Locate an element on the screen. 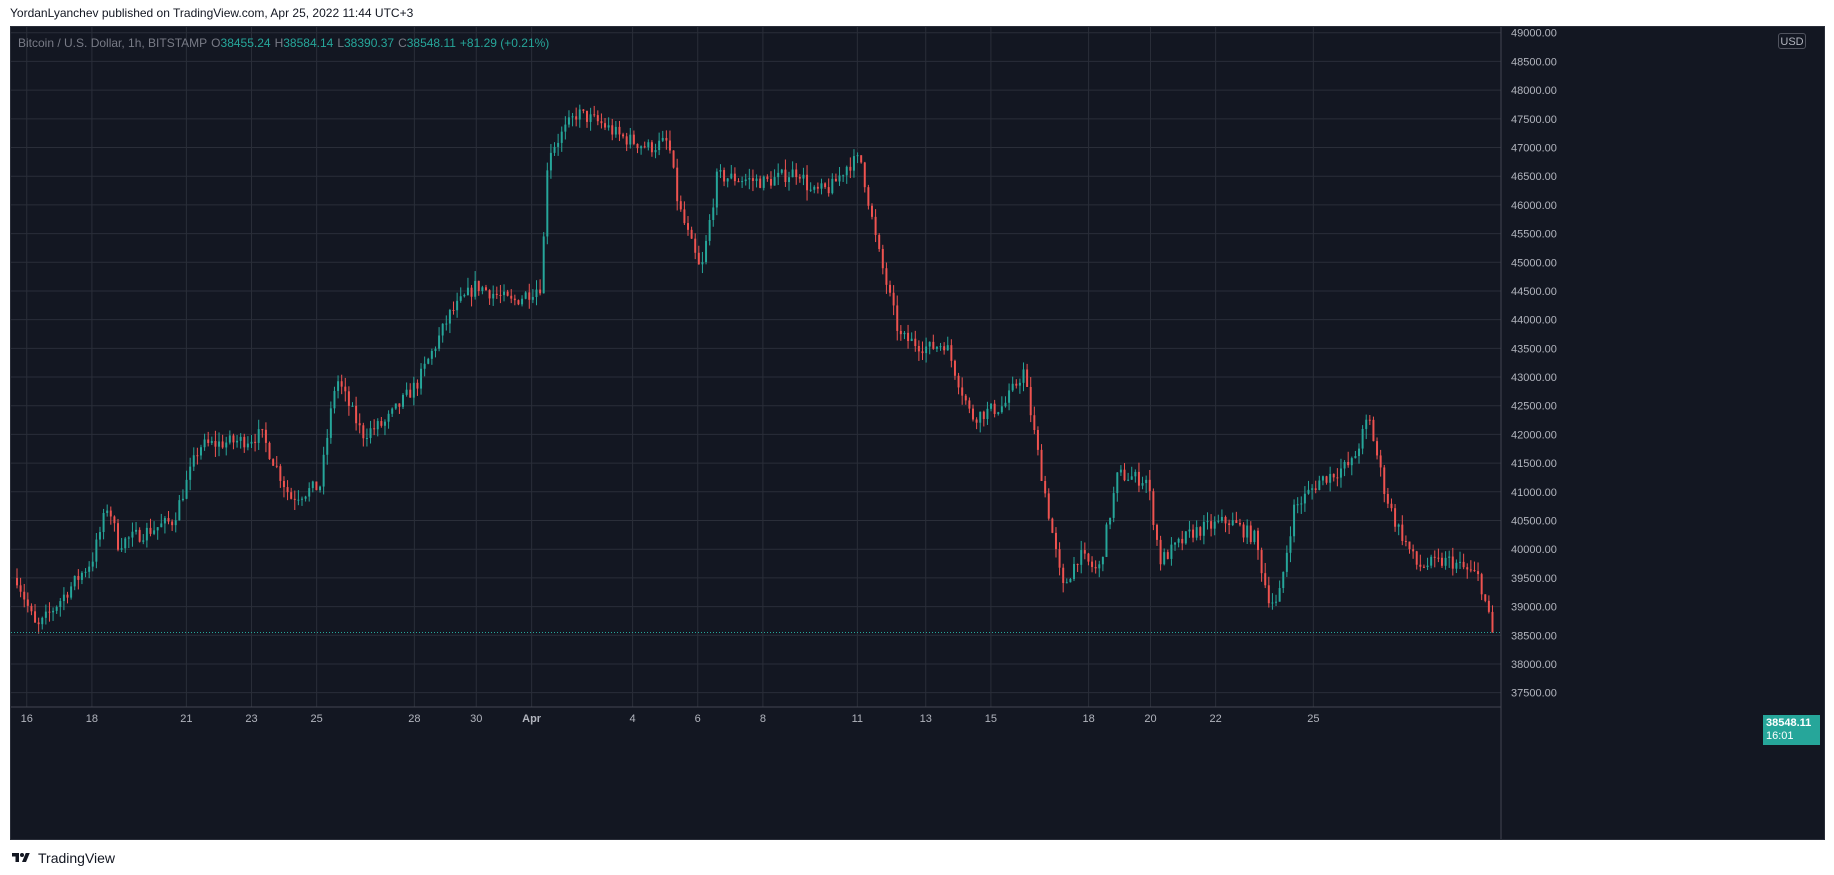 The height and width of the screenshot is (875, 1834). x-tick-label: 21 is located at coordinates (186, 719).